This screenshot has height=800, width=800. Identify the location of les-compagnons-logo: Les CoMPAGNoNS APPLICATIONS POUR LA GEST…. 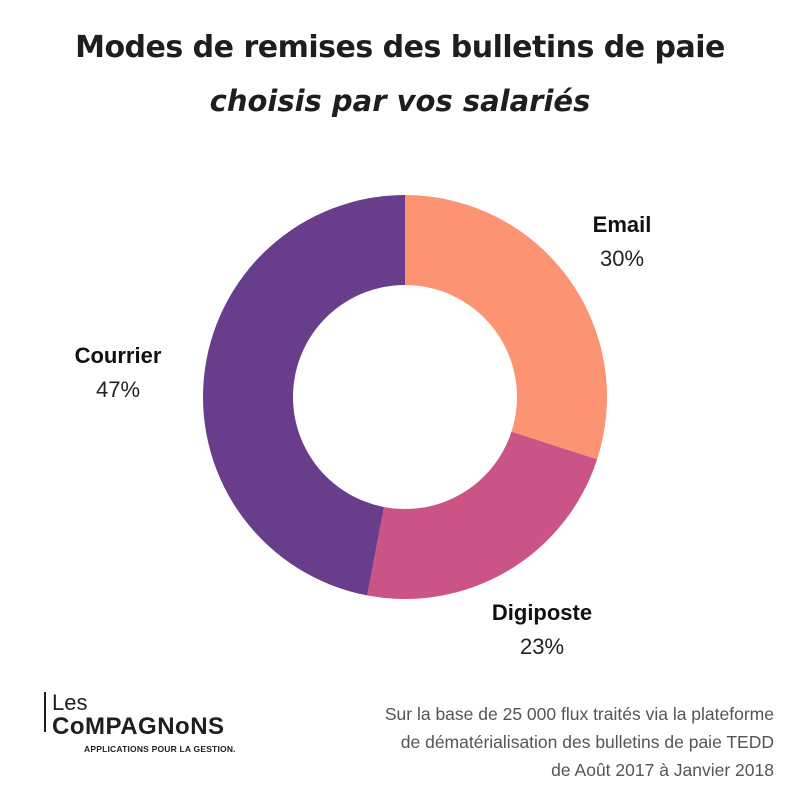
(169, 728).